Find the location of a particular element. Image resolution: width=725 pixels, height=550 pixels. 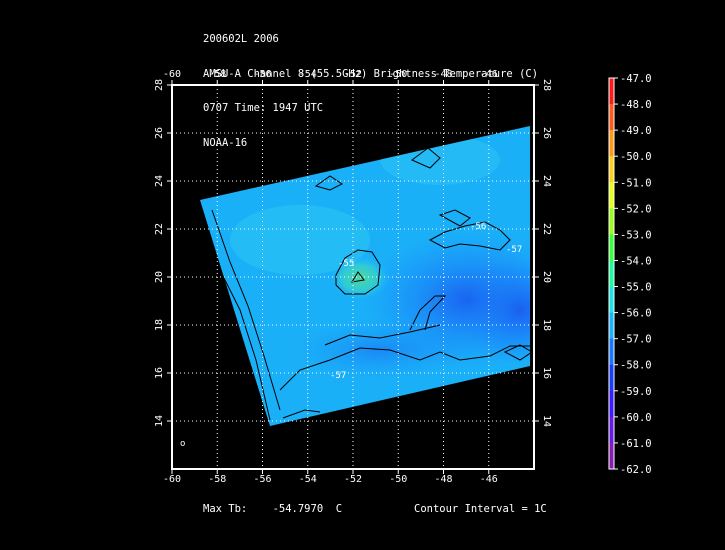

lat-tick-label-right: 18 is located at coordinates (546, 325).